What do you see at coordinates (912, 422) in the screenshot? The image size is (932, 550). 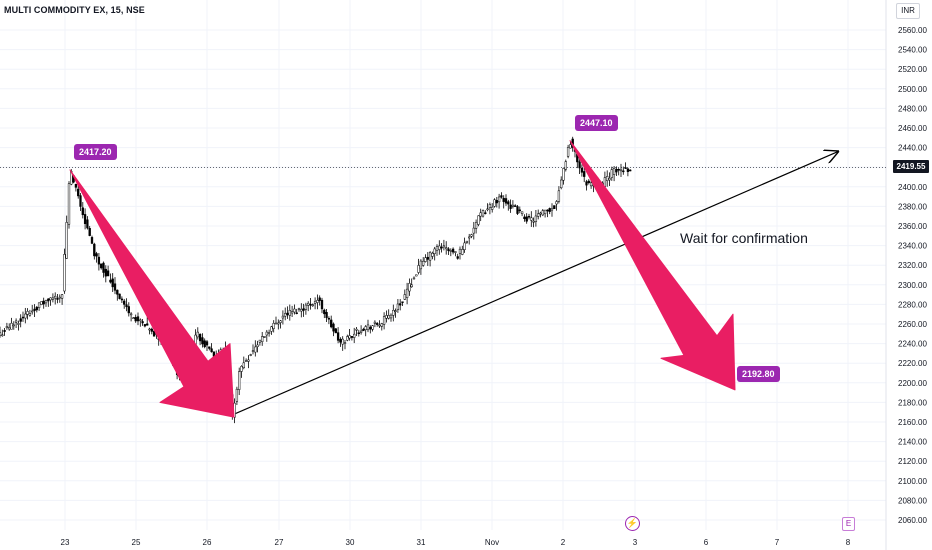 I see `y-tick-label: 2160.00` at bounding box center [912, 422].